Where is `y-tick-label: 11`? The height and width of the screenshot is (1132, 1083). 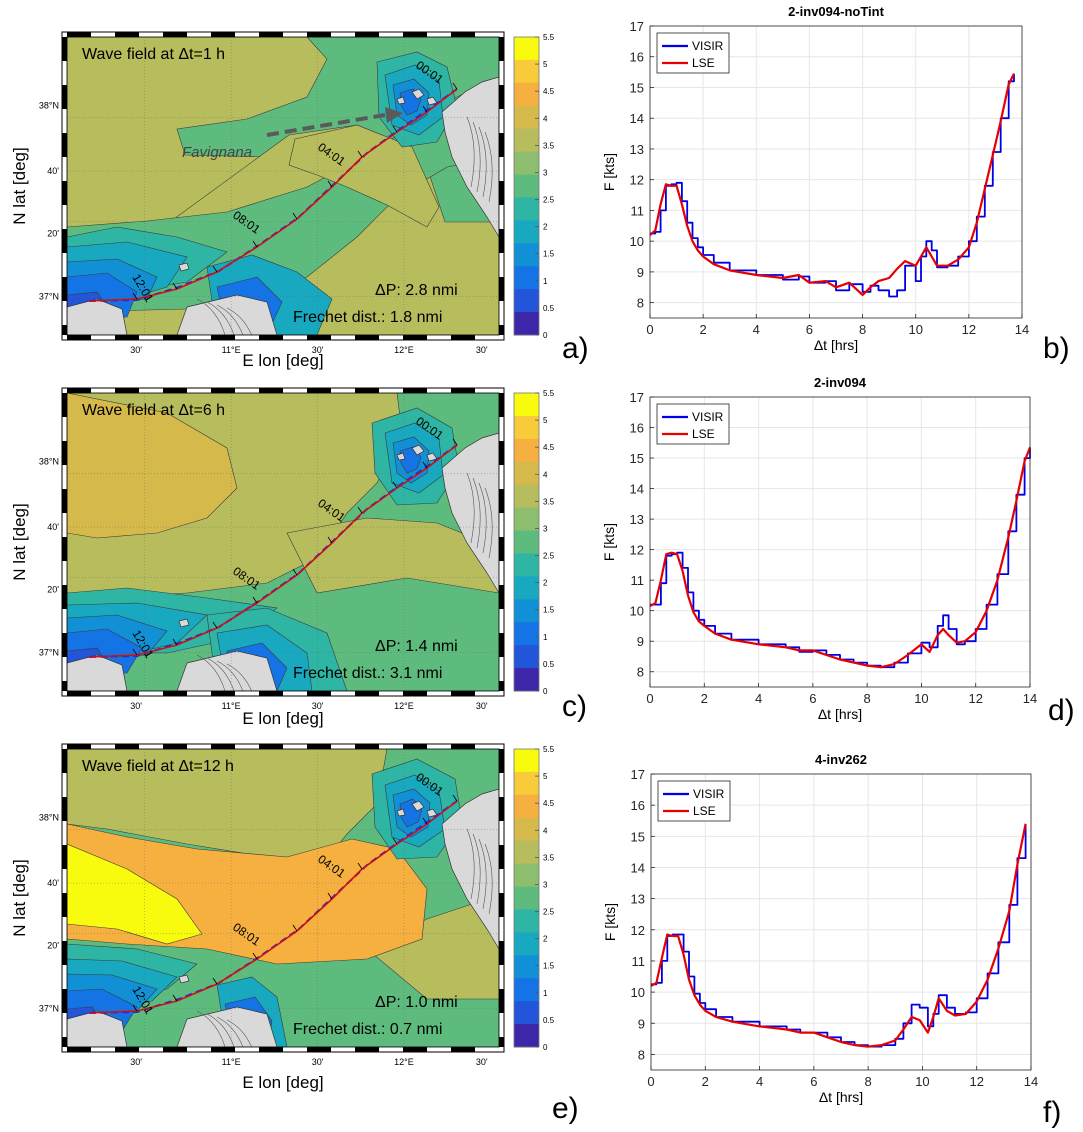
y-tick-label: 11 is located at coordinates (638, 210).